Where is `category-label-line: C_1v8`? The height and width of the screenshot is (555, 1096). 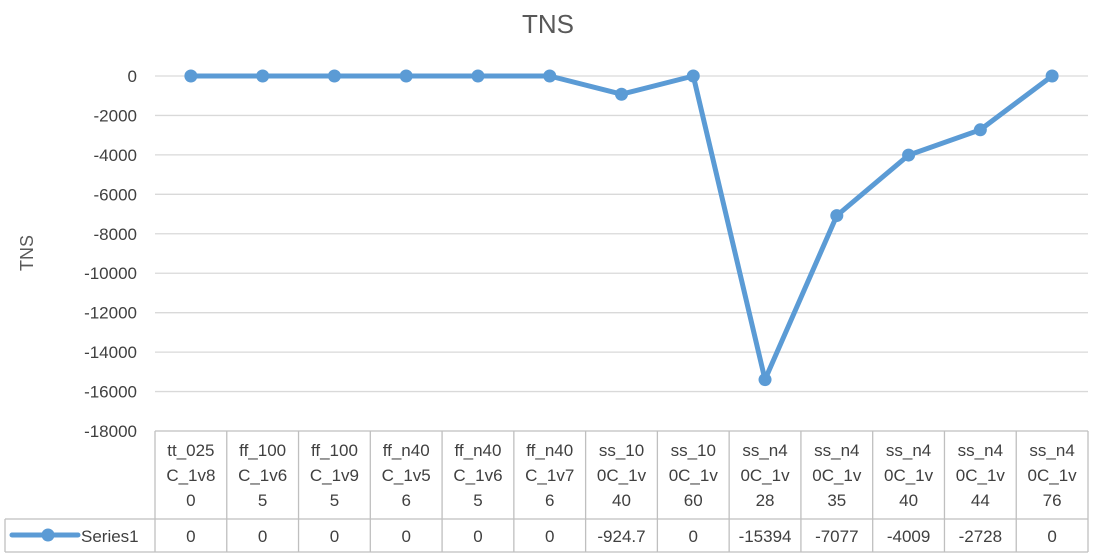 category-label-line: C_1v8 is located at coordinates (190, 475).